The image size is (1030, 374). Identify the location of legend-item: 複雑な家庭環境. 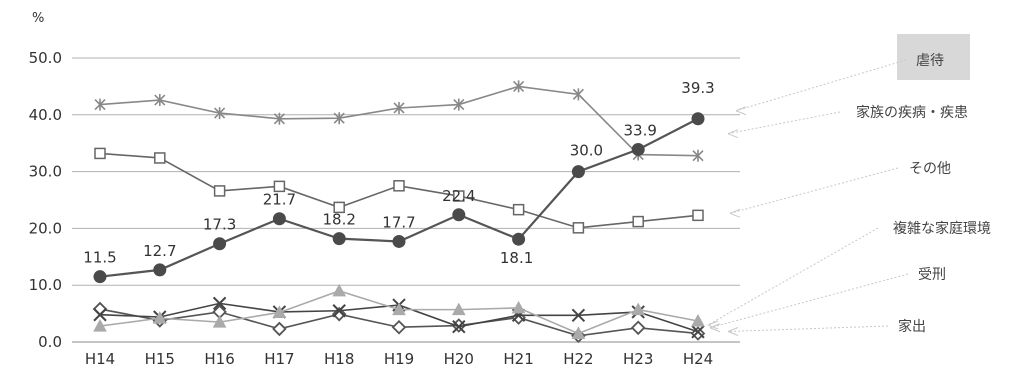
(849, 275).